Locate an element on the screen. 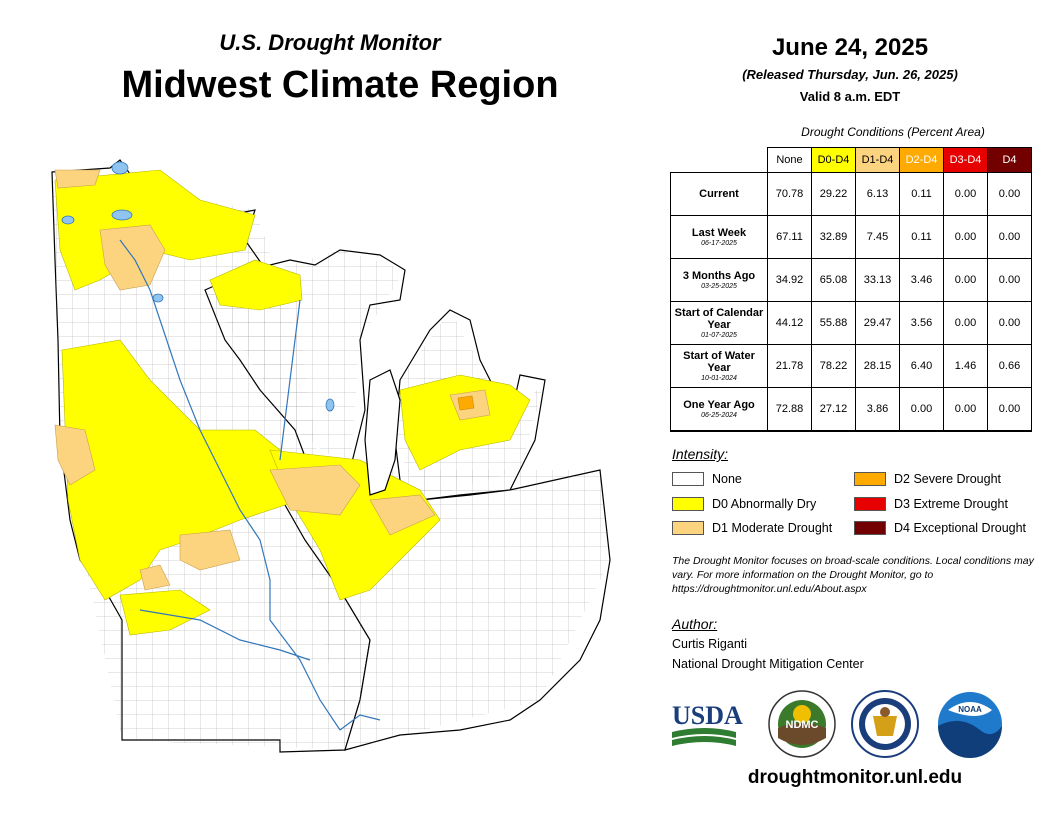 The image size is (1056, 816). legend-item-d3: D3 Extreme Drought is located at coordinates (931, 504).